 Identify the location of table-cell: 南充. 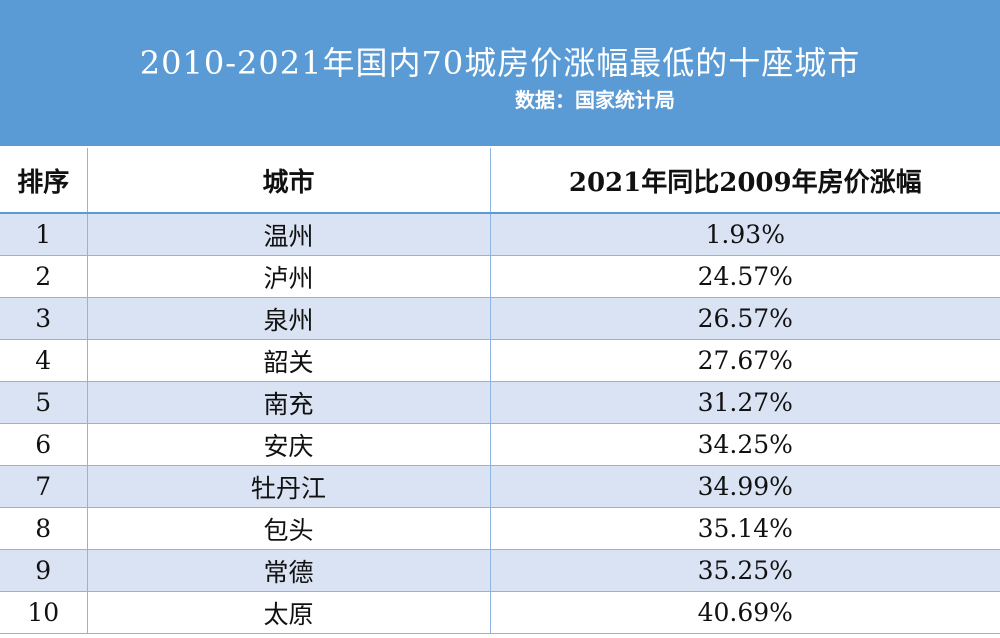
(288, 402).